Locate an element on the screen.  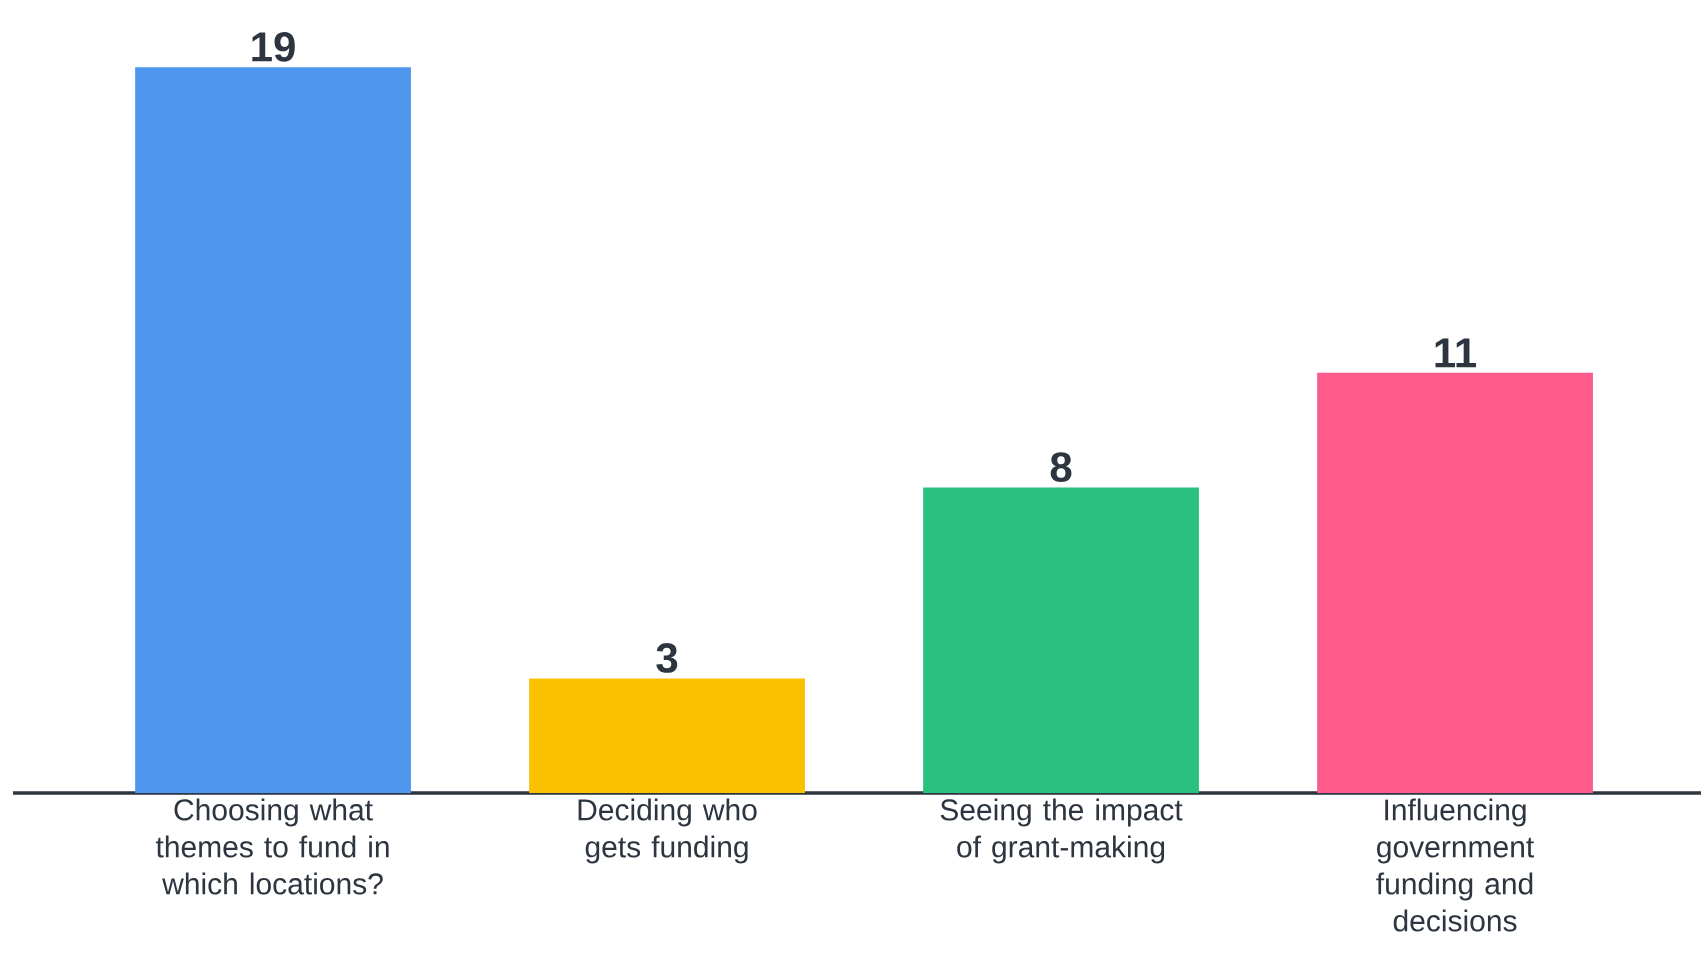
data-label: 3 is located at coordinates (667, 658).